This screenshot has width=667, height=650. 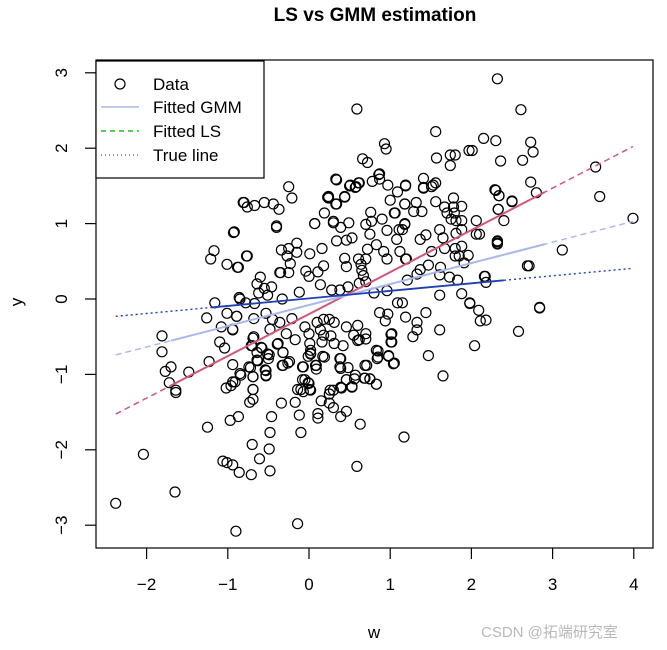 I want to click on y-axis-label: y, so click(x=16, y=301).